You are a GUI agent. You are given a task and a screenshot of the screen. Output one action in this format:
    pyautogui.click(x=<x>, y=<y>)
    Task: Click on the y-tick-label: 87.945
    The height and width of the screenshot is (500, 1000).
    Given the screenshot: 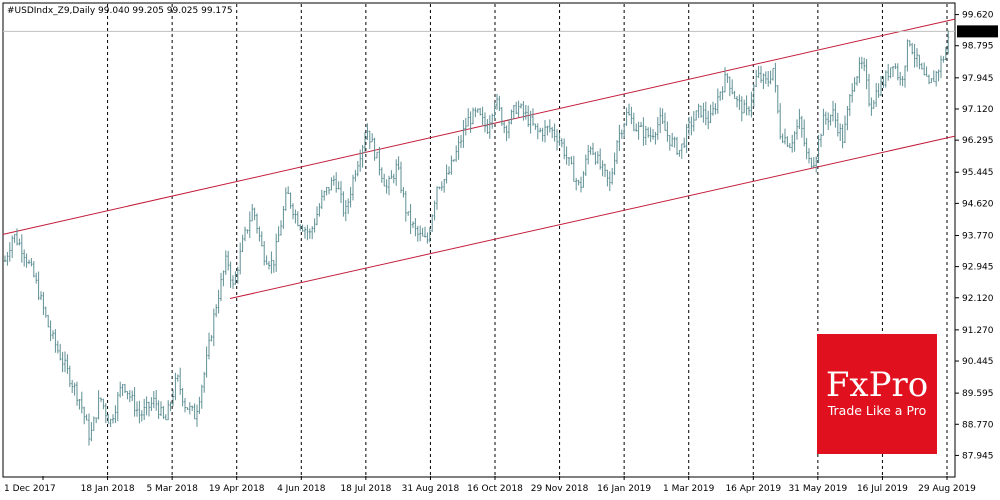 What is the action you would take?
    pyautogui.click(x=978, y=456)
    